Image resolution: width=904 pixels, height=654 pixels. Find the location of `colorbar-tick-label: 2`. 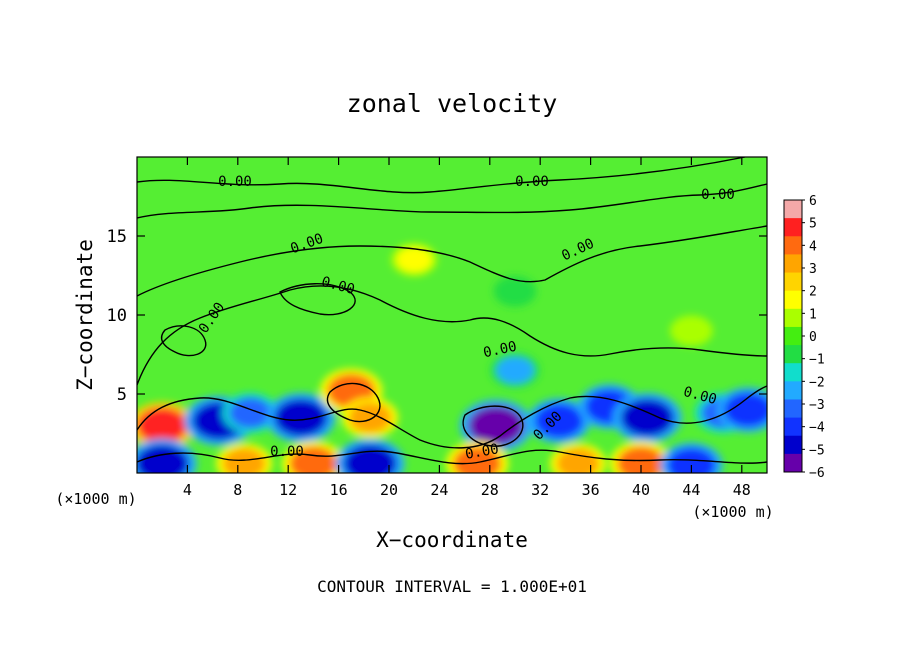

colorbar-tick-label: 2 is located at coordinates (813, 292).